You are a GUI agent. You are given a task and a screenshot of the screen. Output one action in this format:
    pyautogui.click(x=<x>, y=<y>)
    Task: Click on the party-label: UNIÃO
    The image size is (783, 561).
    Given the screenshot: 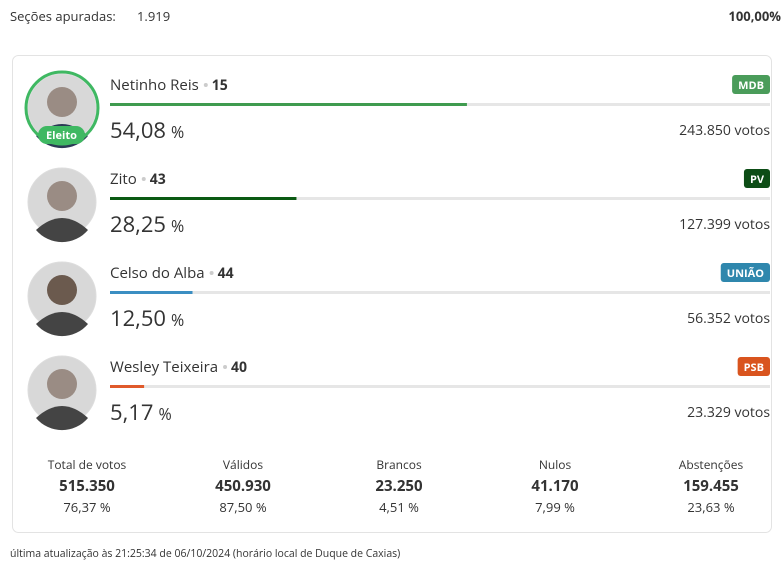 What is the action you would take?
    pyautogui.click(x=745, y=273)
    